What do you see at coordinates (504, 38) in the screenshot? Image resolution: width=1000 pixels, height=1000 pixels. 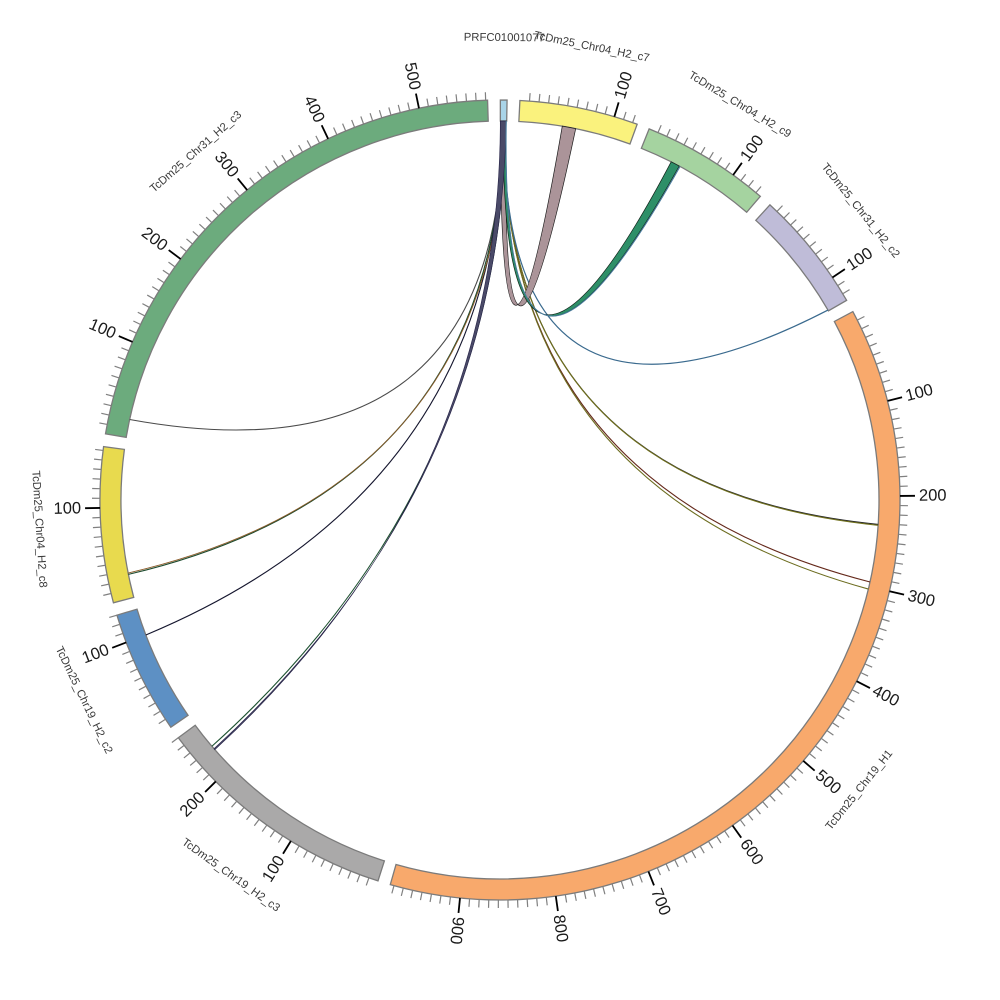 I see `svg-text: PRFC01001077` at bounding box center [504, 38].